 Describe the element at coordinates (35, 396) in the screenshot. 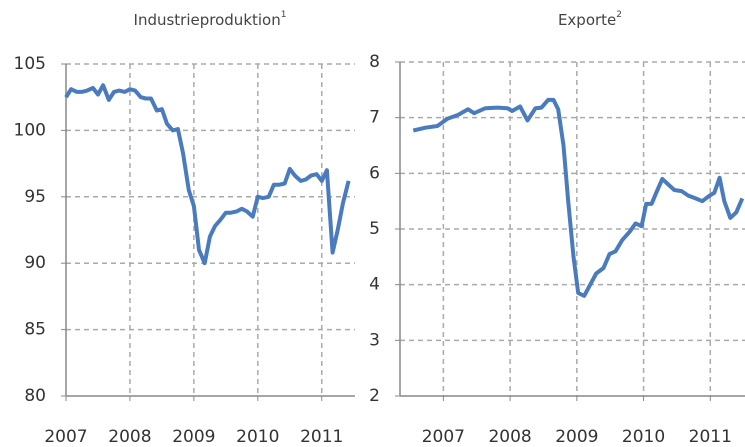

I see `y-tick-label: 80` at that location.